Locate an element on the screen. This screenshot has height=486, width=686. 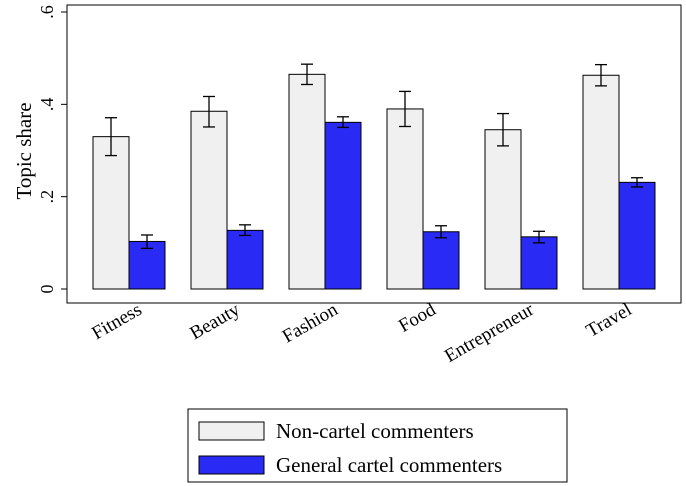
y-tick-label-3: .6 is located at coordinates (47, 12).